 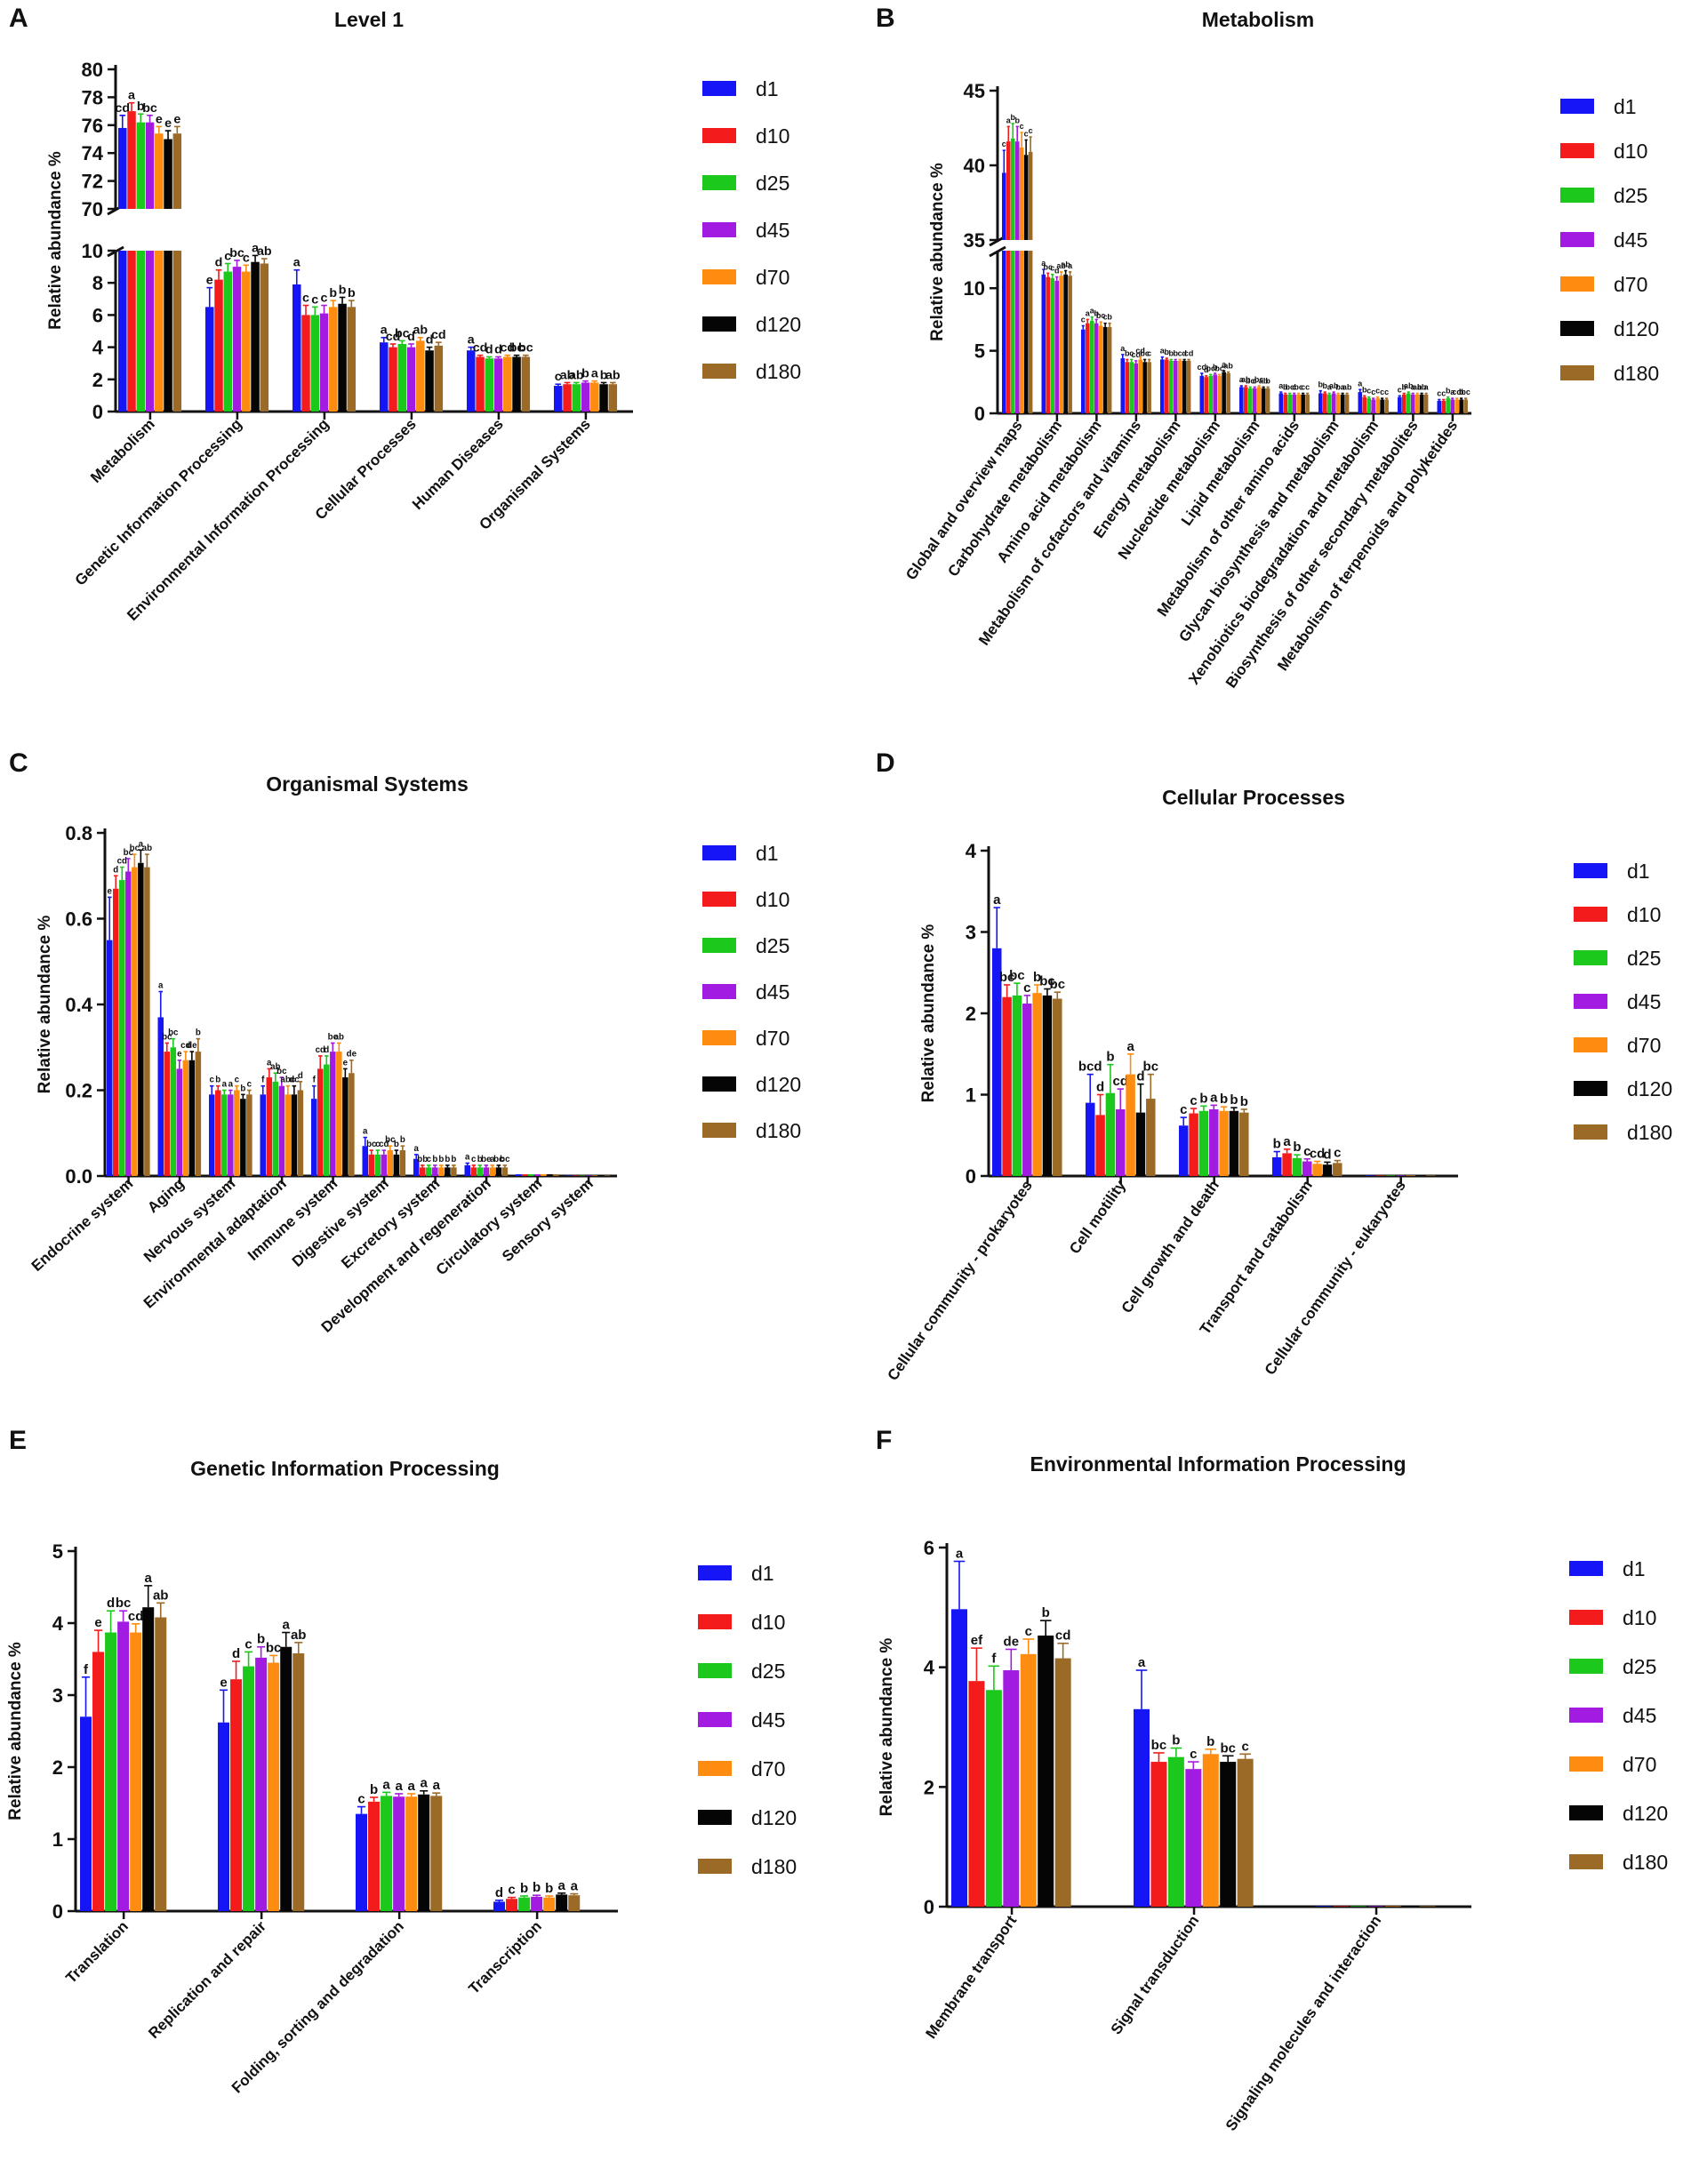 What do you see at coordinates (458, 464) in the screenshot?
I see `x-category-label: Human Diseases` at bounding box center [458, 464].